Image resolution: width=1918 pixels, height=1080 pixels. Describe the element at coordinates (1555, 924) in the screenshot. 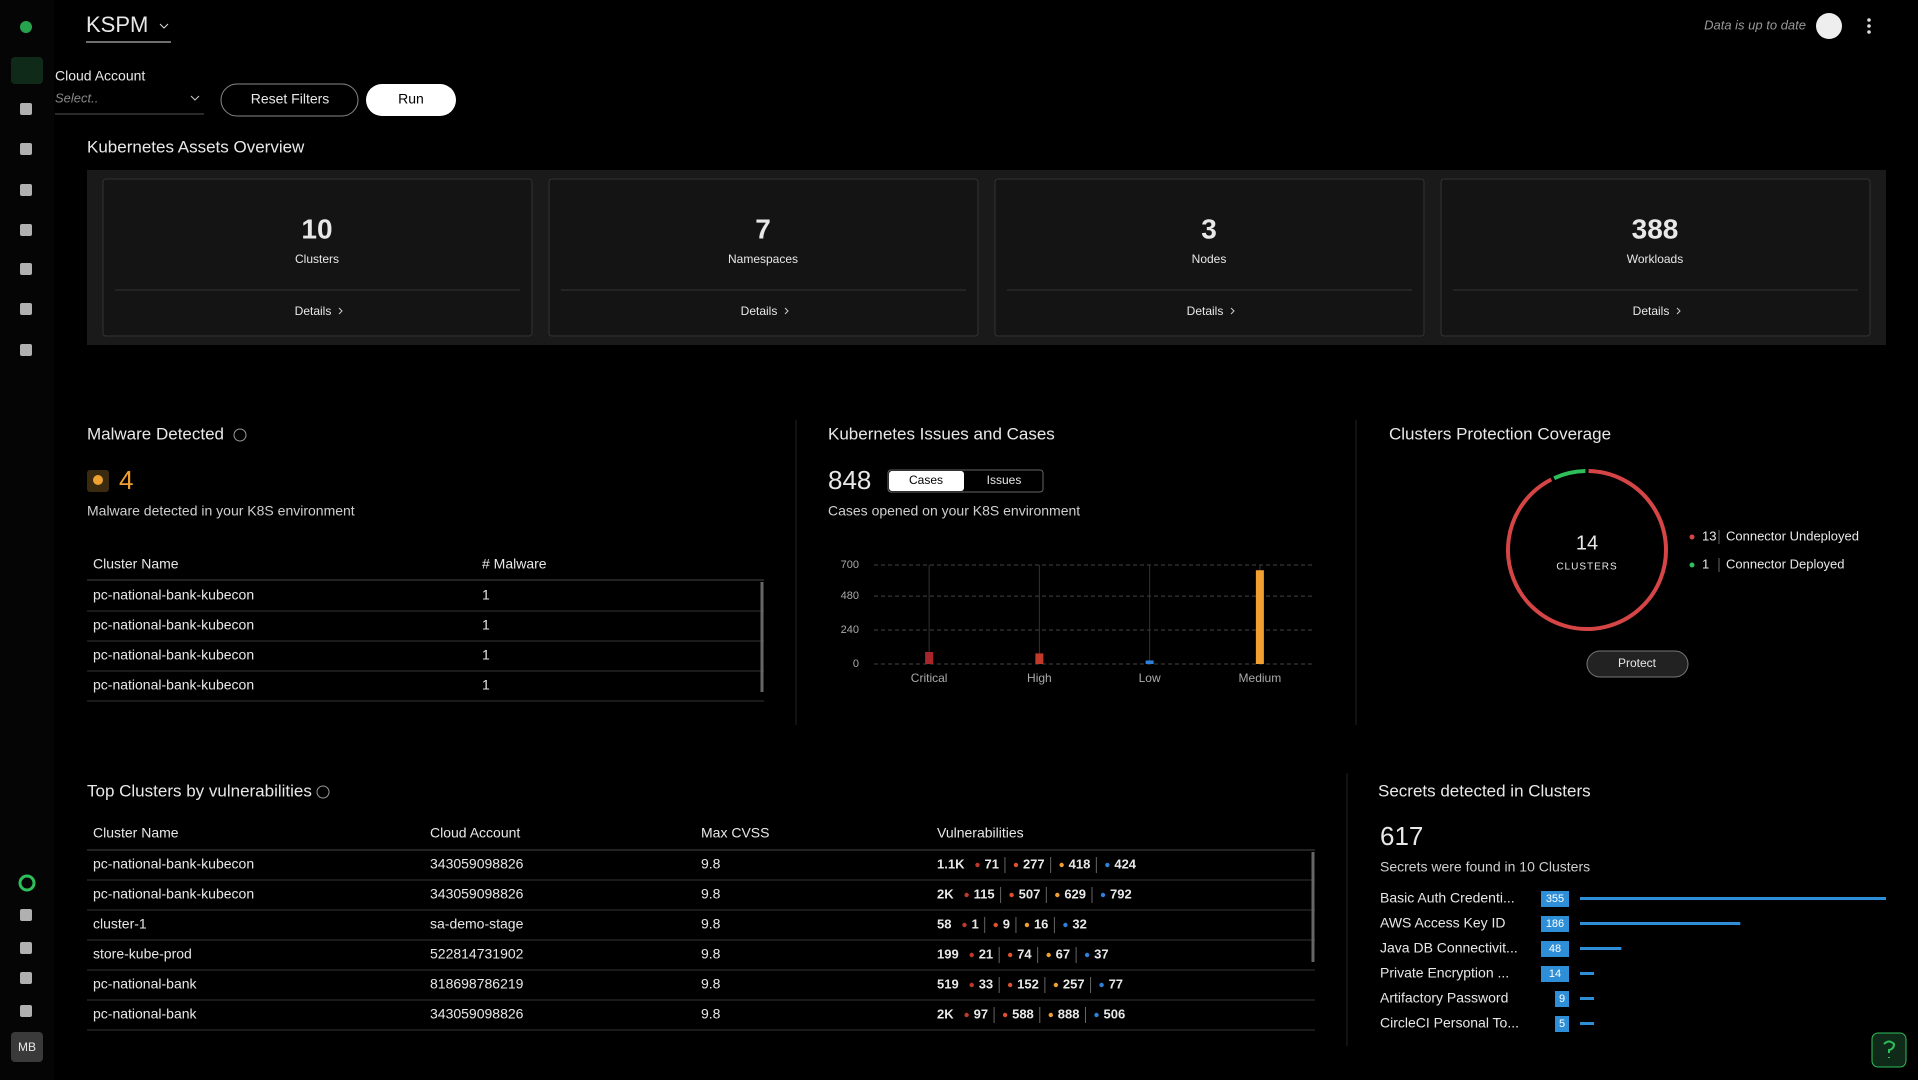

I see `count-badge-label: 186` at that location.